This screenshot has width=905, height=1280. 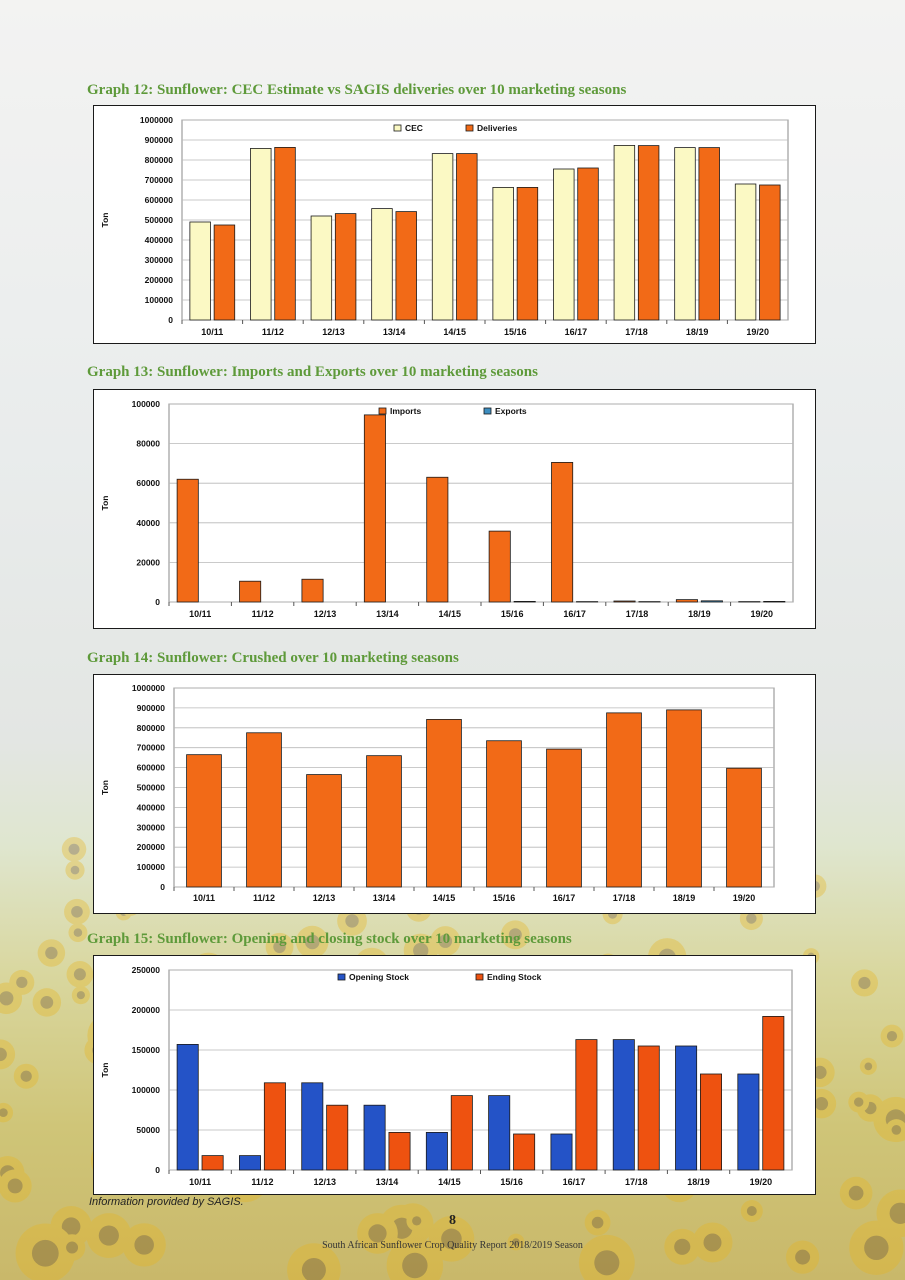 What do you see at coordinates (148, 444) in the screenshot?
I see `y-tick-label: 80000` at bounding box center [148, 444].